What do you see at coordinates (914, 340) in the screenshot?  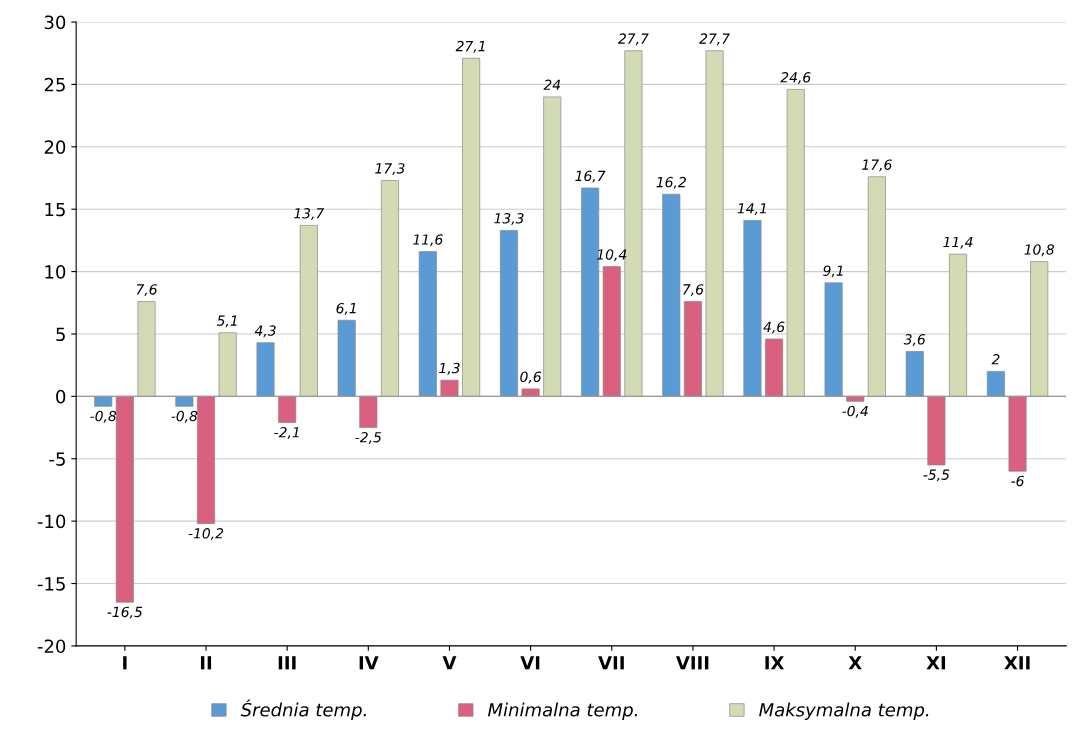 I see `data-label: 3,6` at bounding box center [914, 340].